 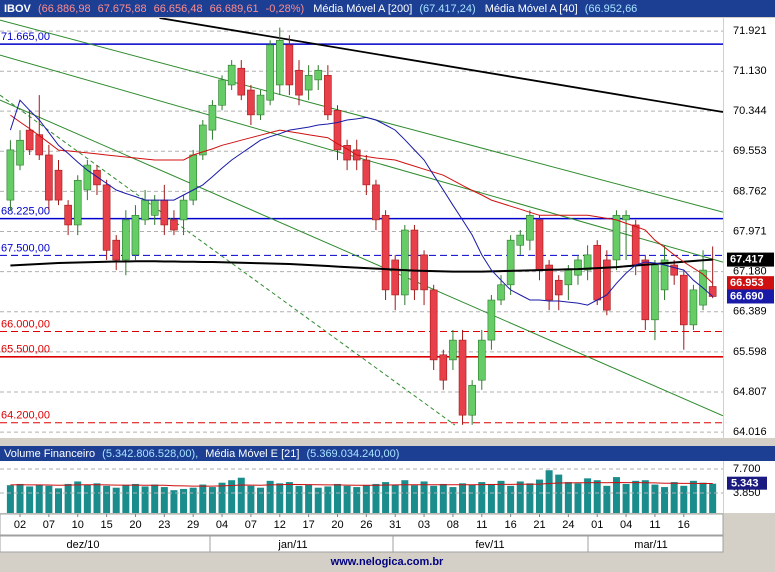 What do you see at coordinates (337, 525) in the screenshot?
I see `x-tick-label: 20` at bounding box center [337, 525].